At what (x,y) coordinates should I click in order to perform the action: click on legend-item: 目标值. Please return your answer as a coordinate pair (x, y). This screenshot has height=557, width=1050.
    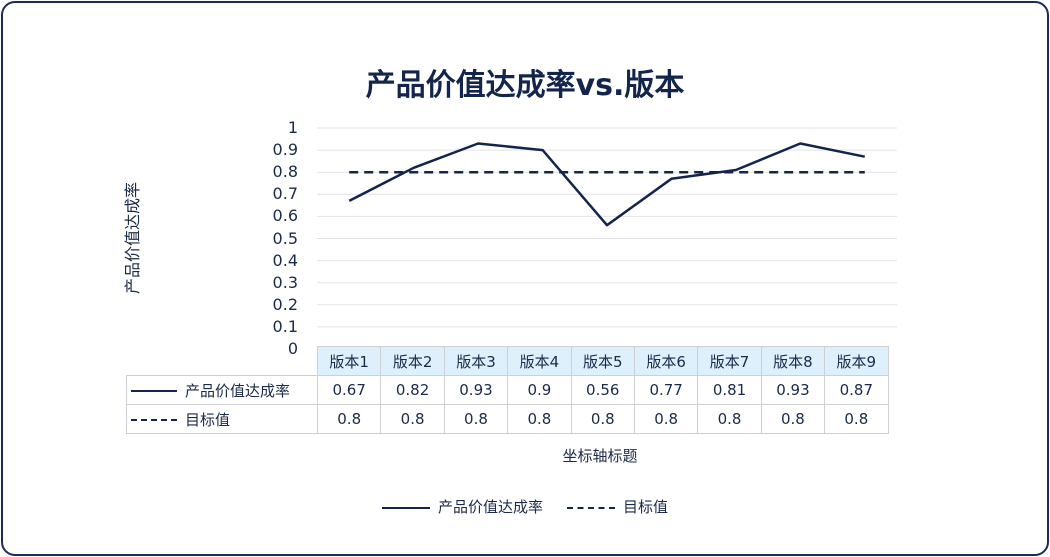
    Looking at the image, I should click on (617, 506).